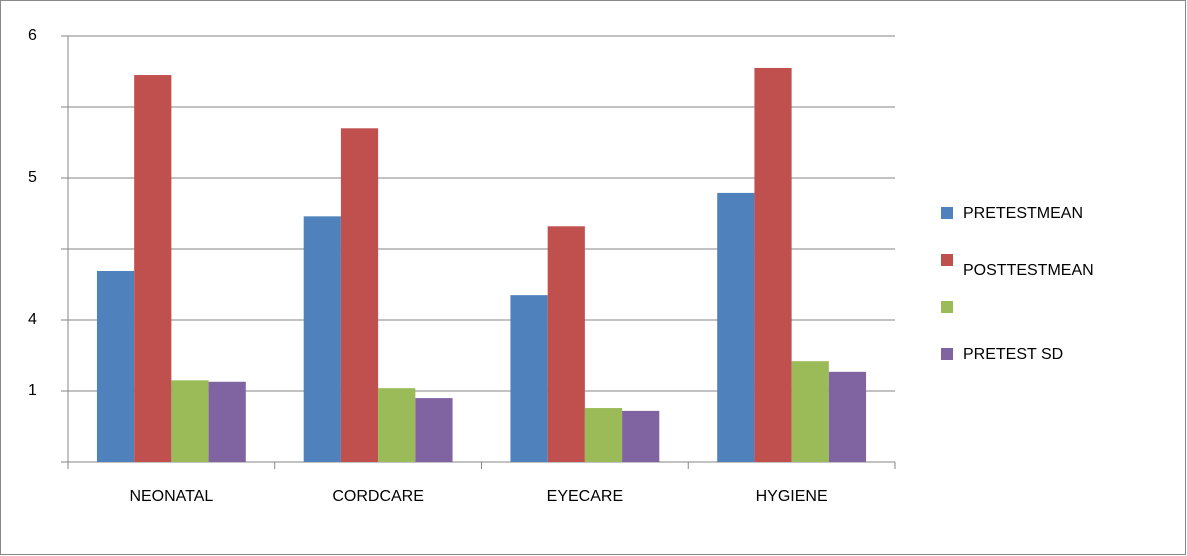 This screenshot has height=556, width=1187. What do you see at coordinates (792, 496) in the screenshot?
I see `x-tick-label: HYGIENE` at bounding box center [792, 496].